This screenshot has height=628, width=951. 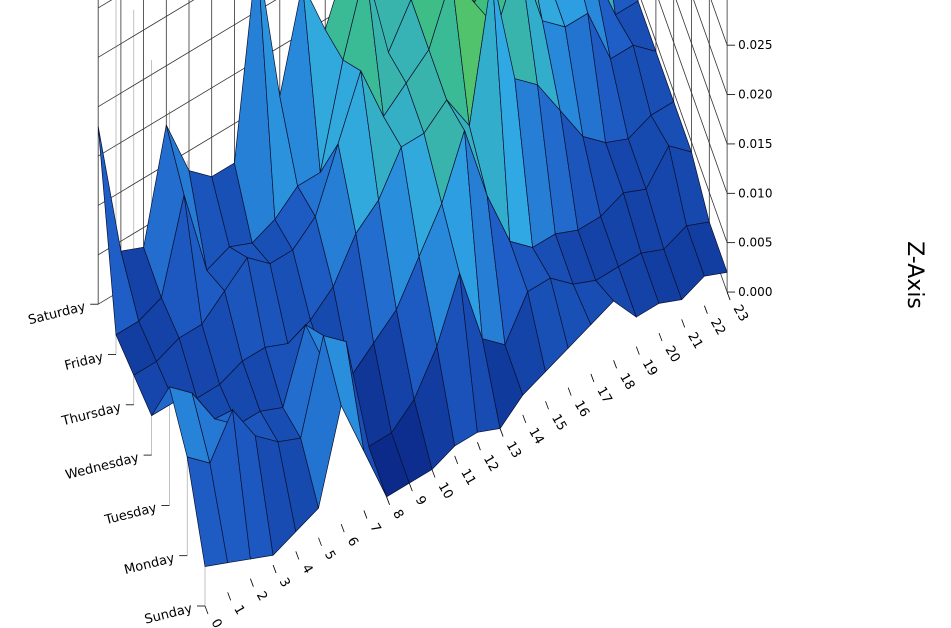 What do you see at coordinates (216, 622) in the screenshot?
I see `x-tick-label: 0` at bounding box center [216, 622].